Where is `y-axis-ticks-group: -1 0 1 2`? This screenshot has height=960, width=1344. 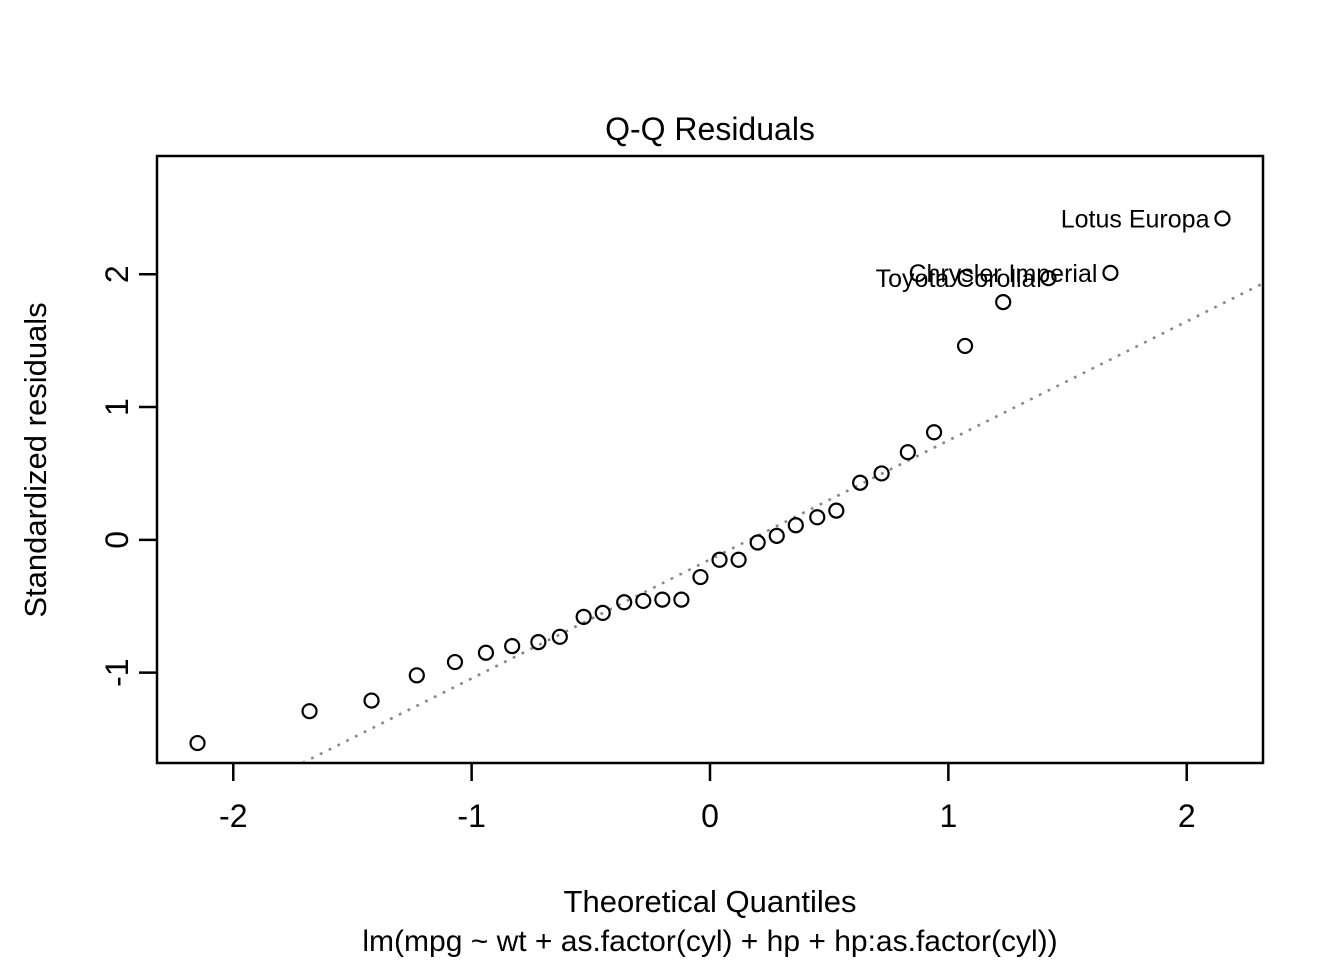 y-axis-ticks-group: -1 0 1 2 is located at coordinates (128, 476).